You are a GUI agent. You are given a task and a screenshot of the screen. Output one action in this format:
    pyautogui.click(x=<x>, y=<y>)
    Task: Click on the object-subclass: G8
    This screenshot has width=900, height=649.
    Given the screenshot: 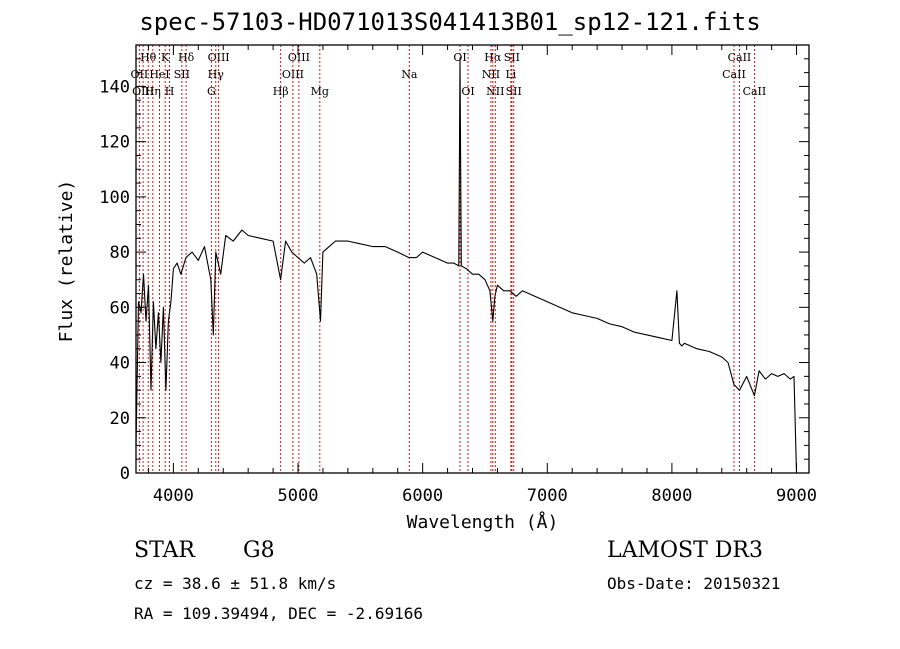 What is the action you would take?
    pyautogui.click(x=259, y=550)
    